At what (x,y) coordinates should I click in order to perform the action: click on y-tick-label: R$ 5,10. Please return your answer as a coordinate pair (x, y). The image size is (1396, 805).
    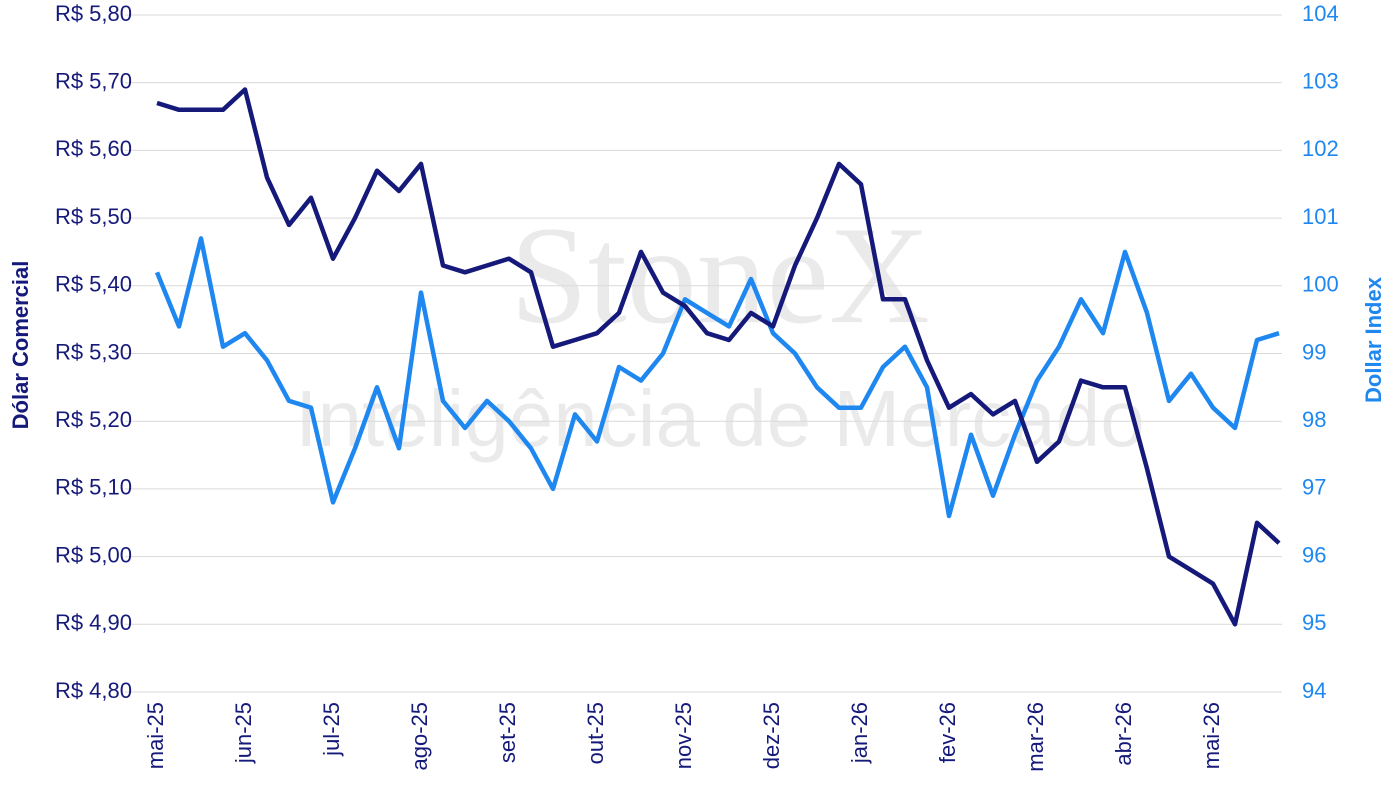
    Looking at the image, I should click on (93, 487).